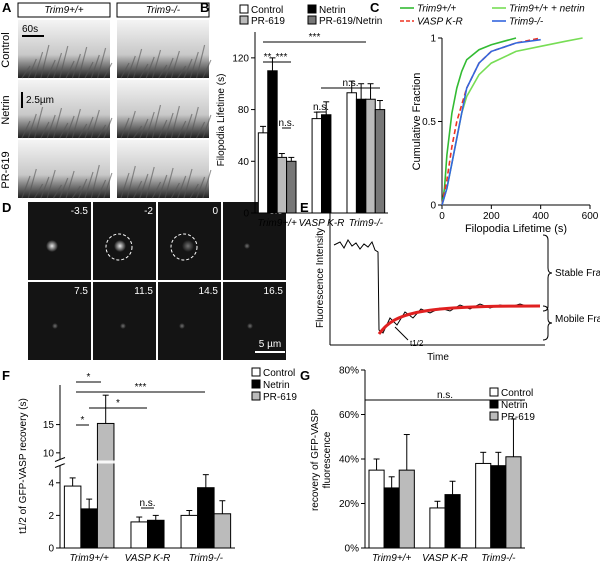  What do you see at coordinates (6, 49) in the screenshot?
I see `row-label: Control` at bounding box center [6, 49].